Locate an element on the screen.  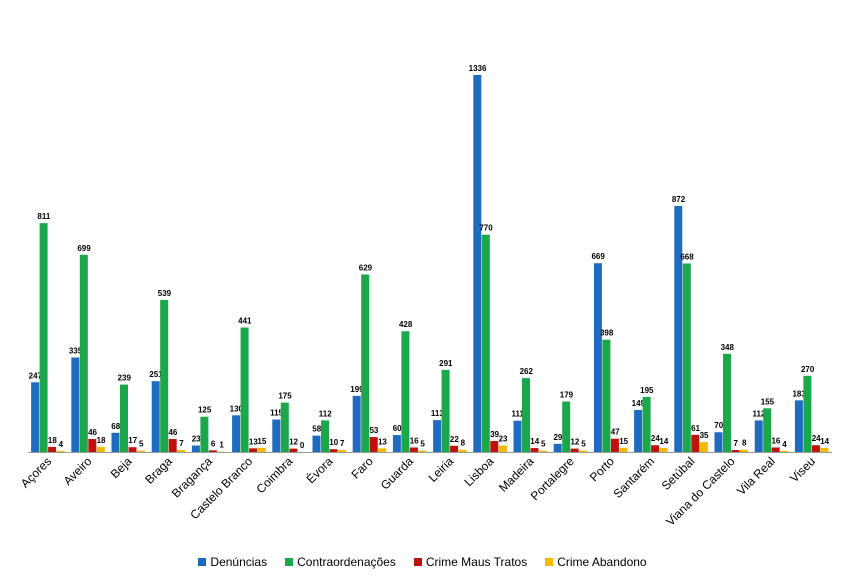
data-label: 47 is located at coordinates (615, 432).